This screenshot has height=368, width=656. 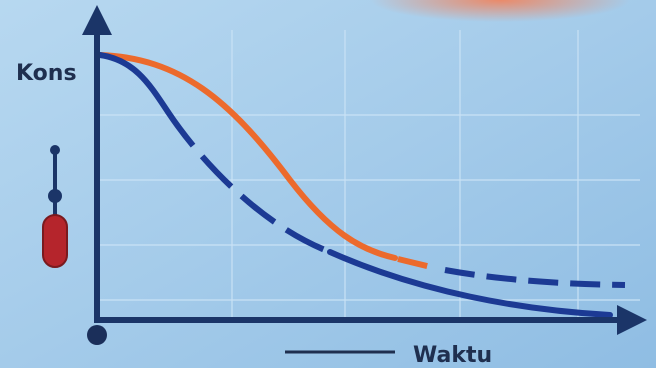 I want to click on y-axis-label: Kons, so click(x=46, y=73).